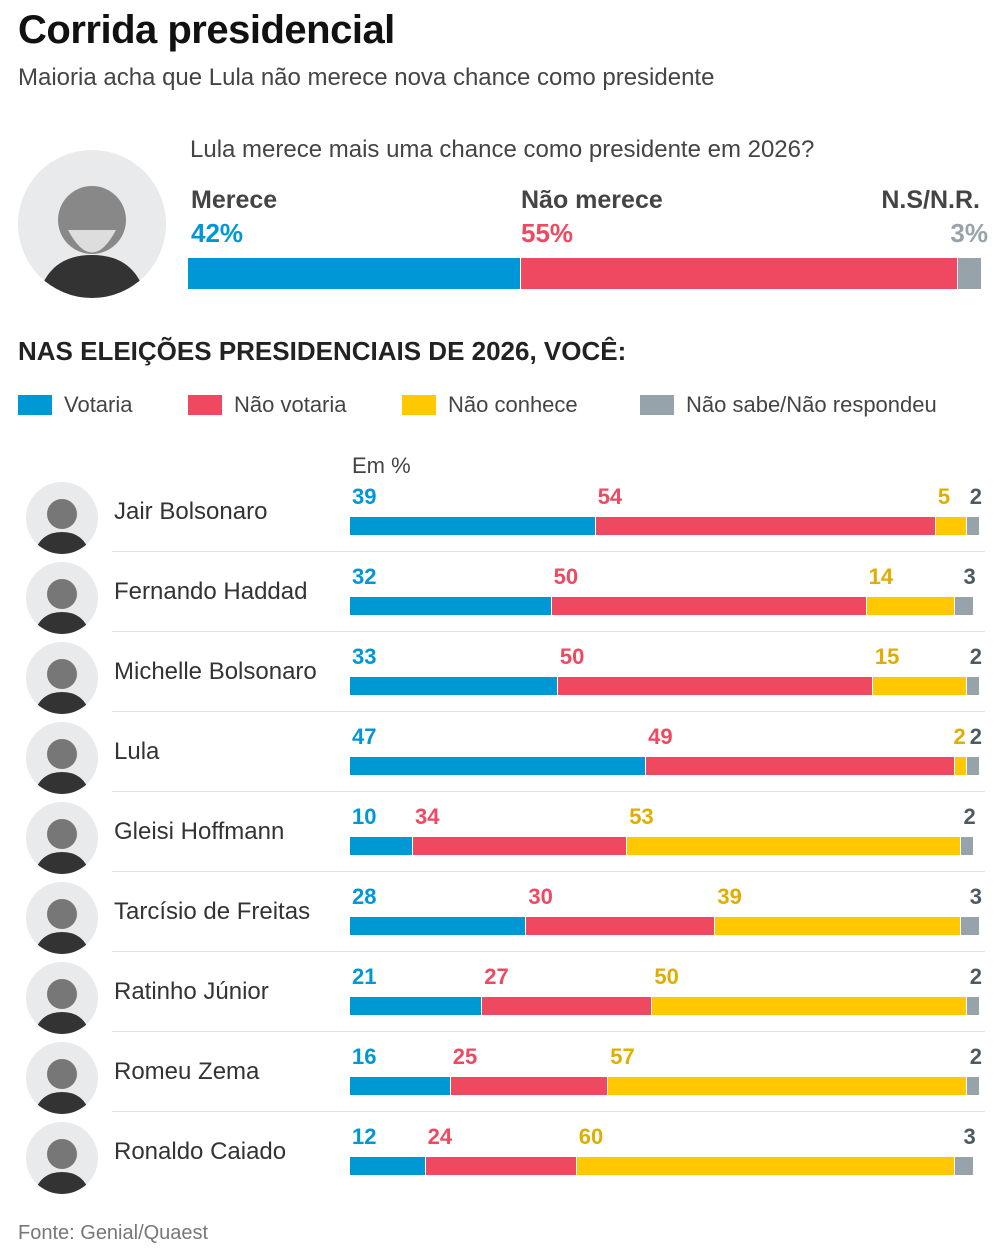  I want to click on candidate-name: Fernando Haddad, so click(211, 591).